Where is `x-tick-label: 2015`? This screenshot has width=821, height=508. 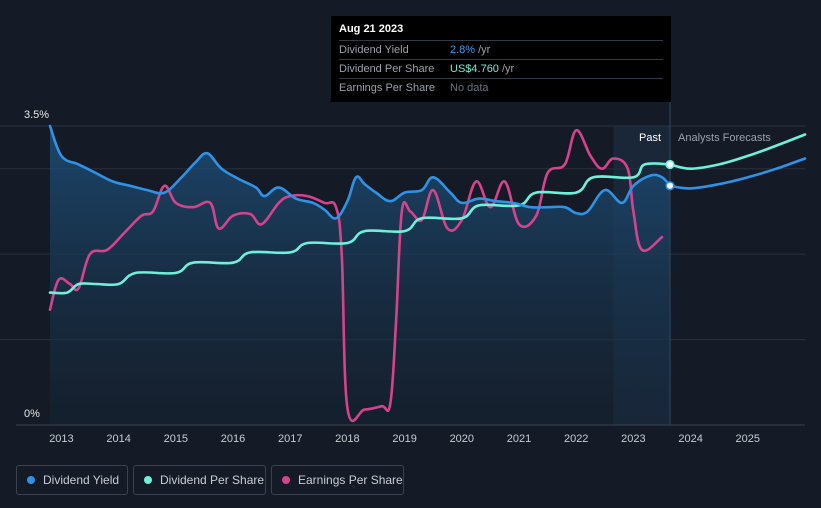 x-tick-label: 2015 is located at coordinates (176, 439).